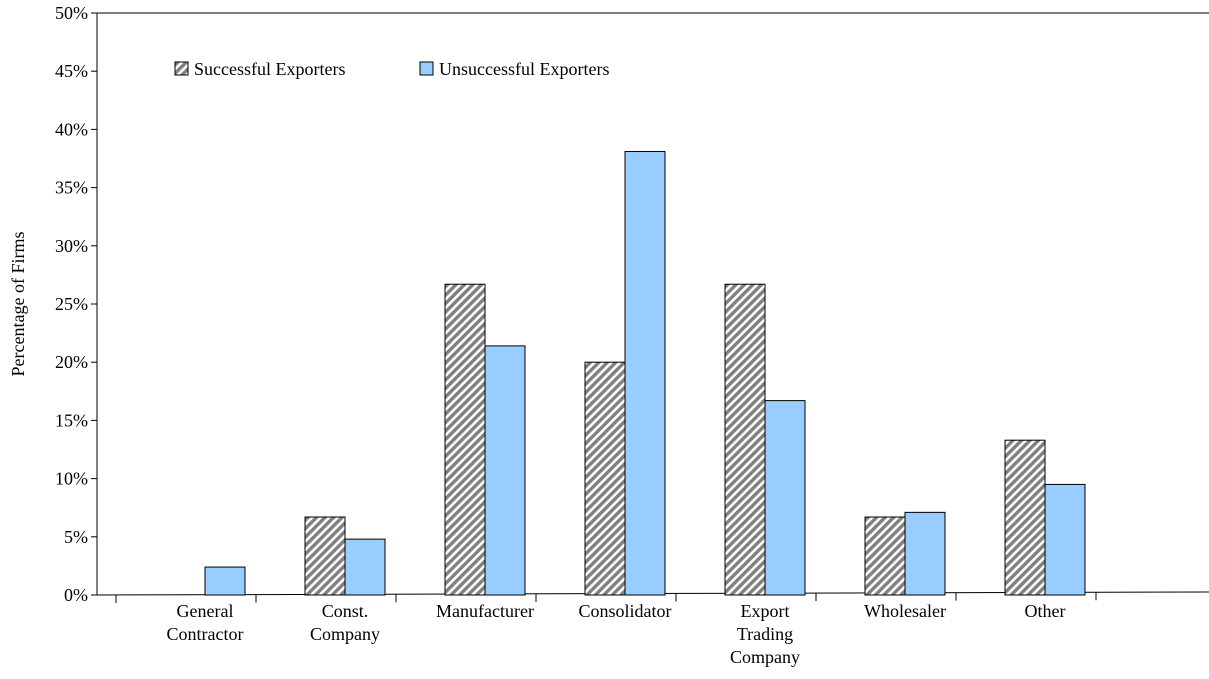 The height and width of the screenshot is (679, 1209). What do you see at coordinates (71, 129) in the screenshot?
I see `y-tick-label: 40%` at bounding box center [71, 129].